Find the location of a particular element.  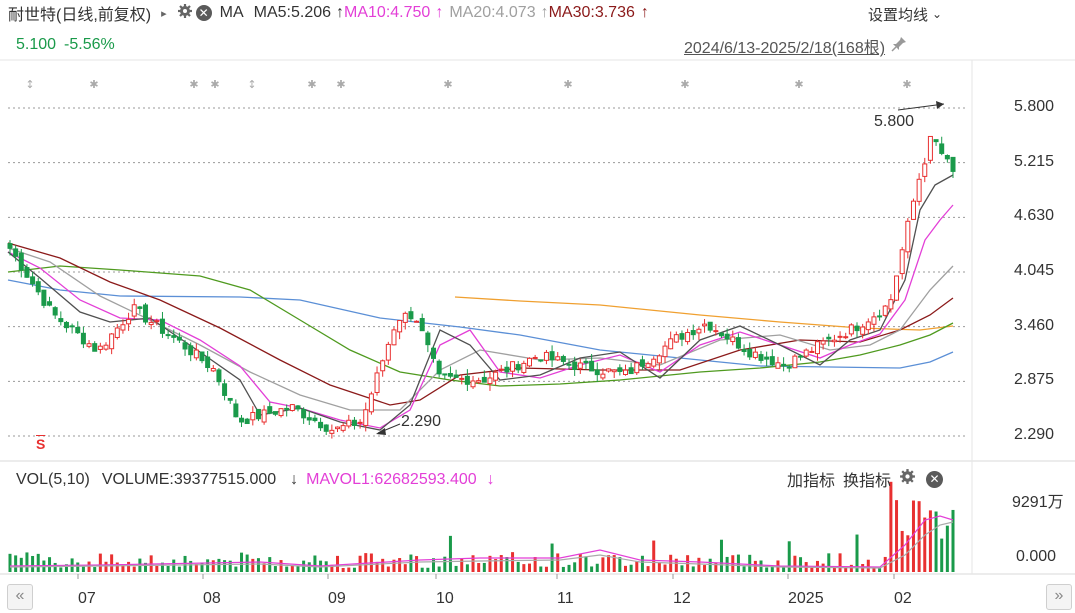

low-price-label: 2.290 is located at coordinates (421, 421).